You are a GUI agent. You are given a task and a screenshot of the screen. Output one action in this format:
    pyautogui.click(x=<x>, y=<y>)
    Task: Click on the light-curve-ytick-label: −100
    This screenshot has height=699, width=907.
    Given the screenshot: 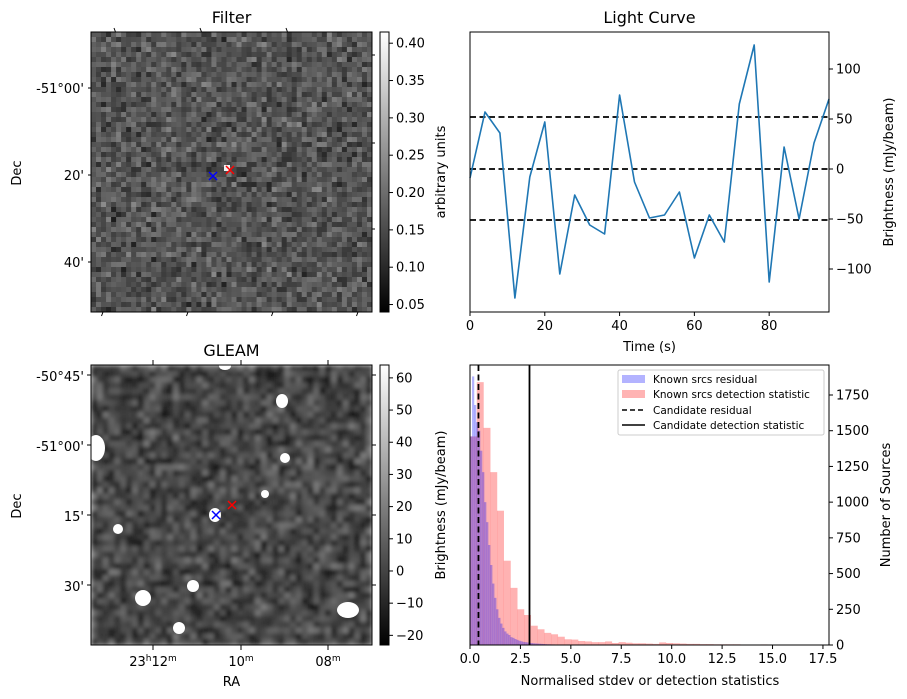 What is the action you would take?
    pyautogui.click(x=854, y=270)
    